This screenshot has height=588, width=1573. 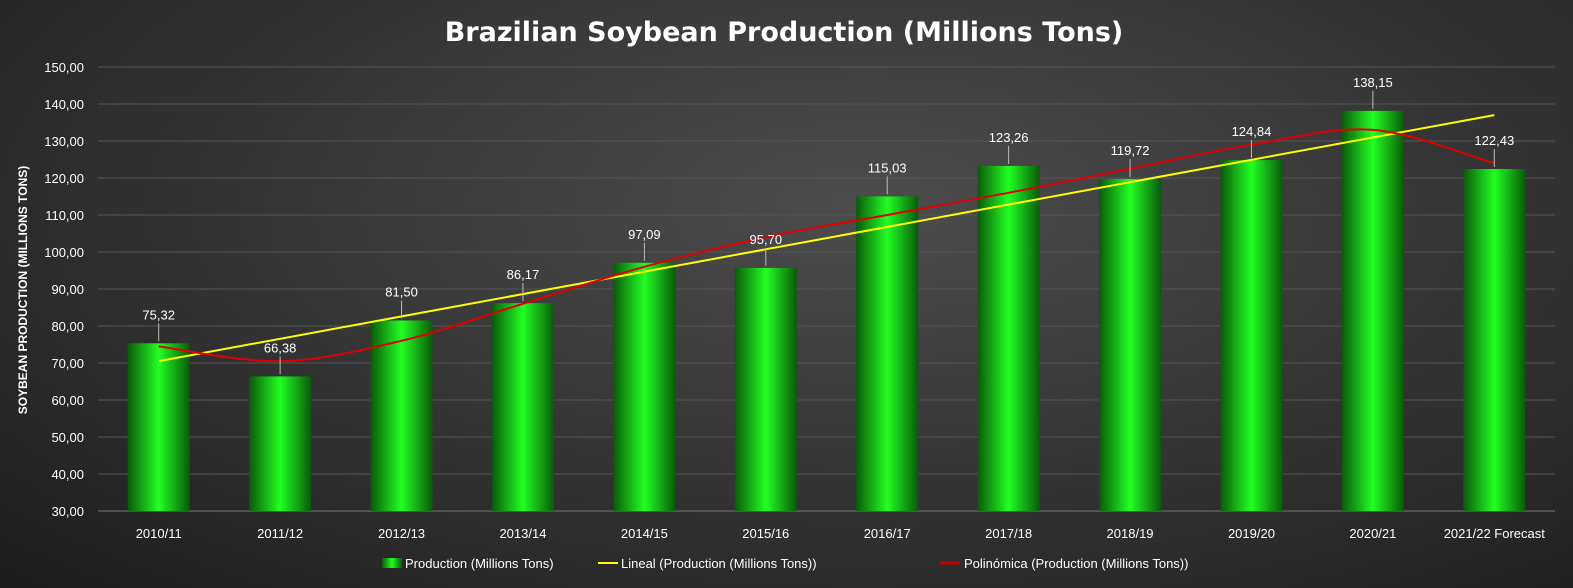 What do you see at coordinates (1009, 137) in the screenshot?
I see `data-label: 123,26` at bounding box center [1009, 137].